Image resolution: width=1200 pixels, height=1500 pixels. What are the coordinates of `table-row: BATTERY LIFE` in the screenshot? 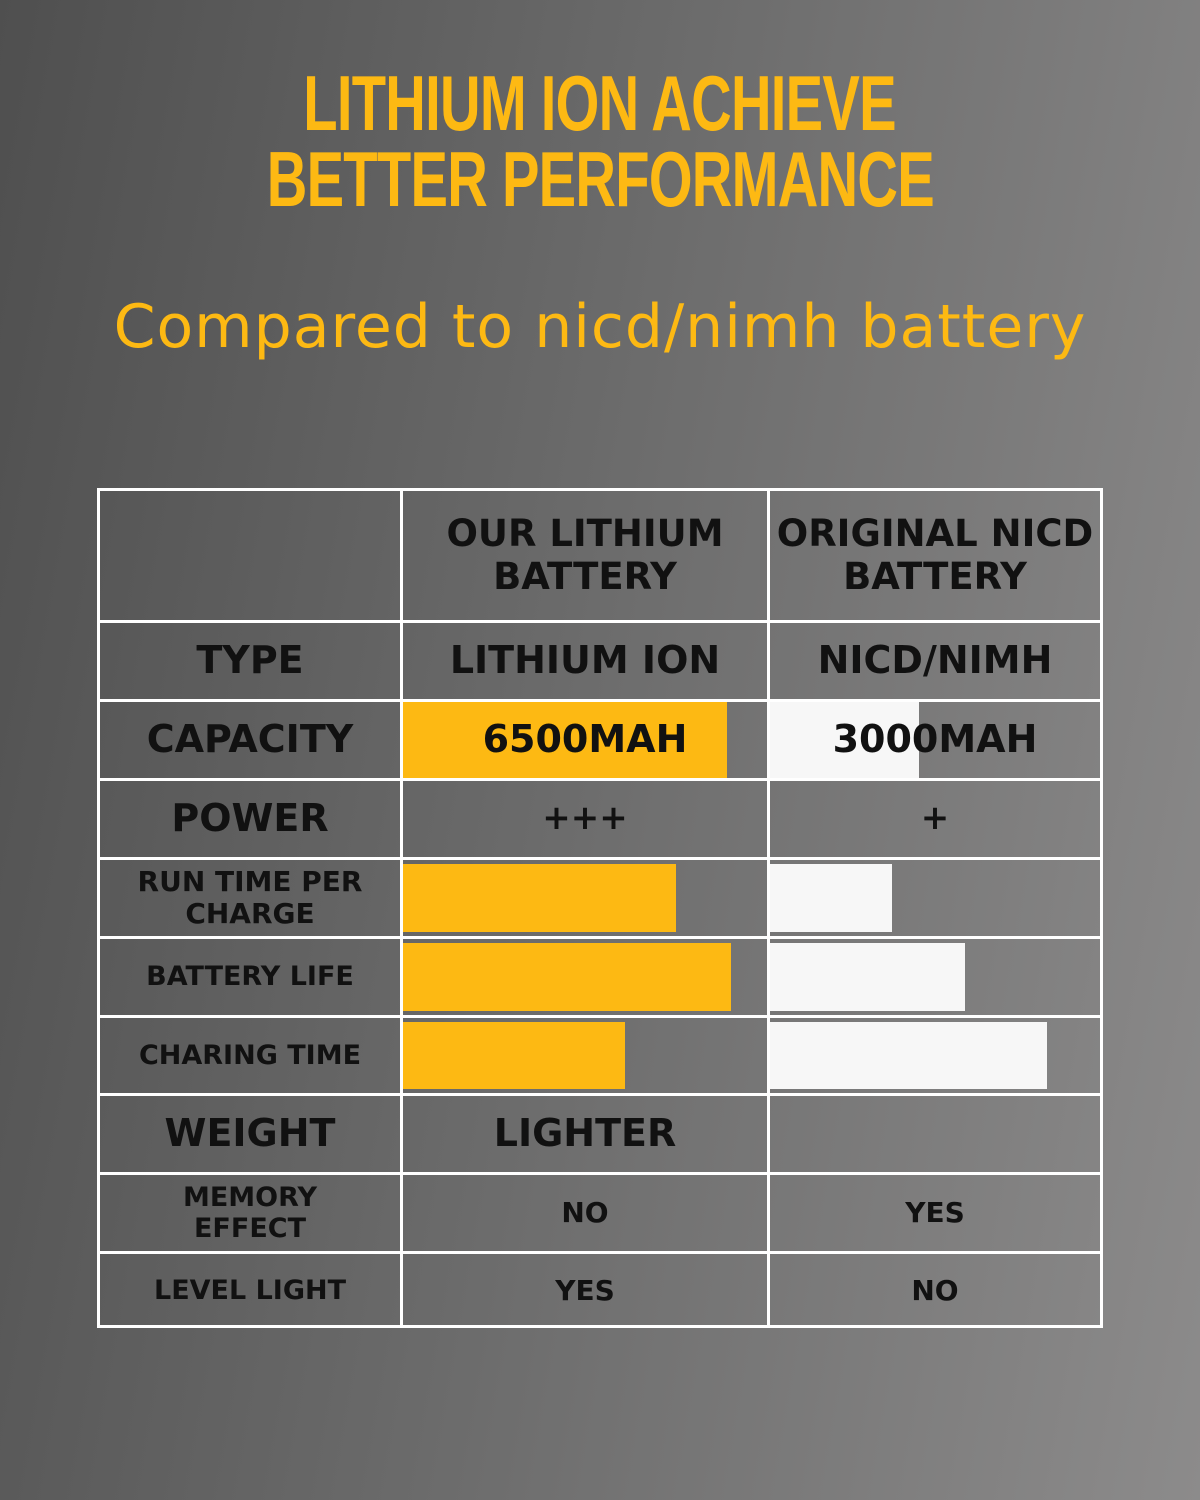 It's located at (600, 975).